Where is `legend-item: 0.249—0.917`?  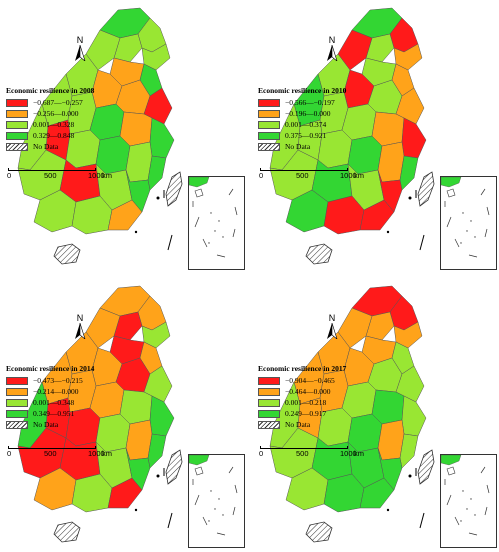
legend-item: 0.249—0.917 is located at coordinates (302, 413).